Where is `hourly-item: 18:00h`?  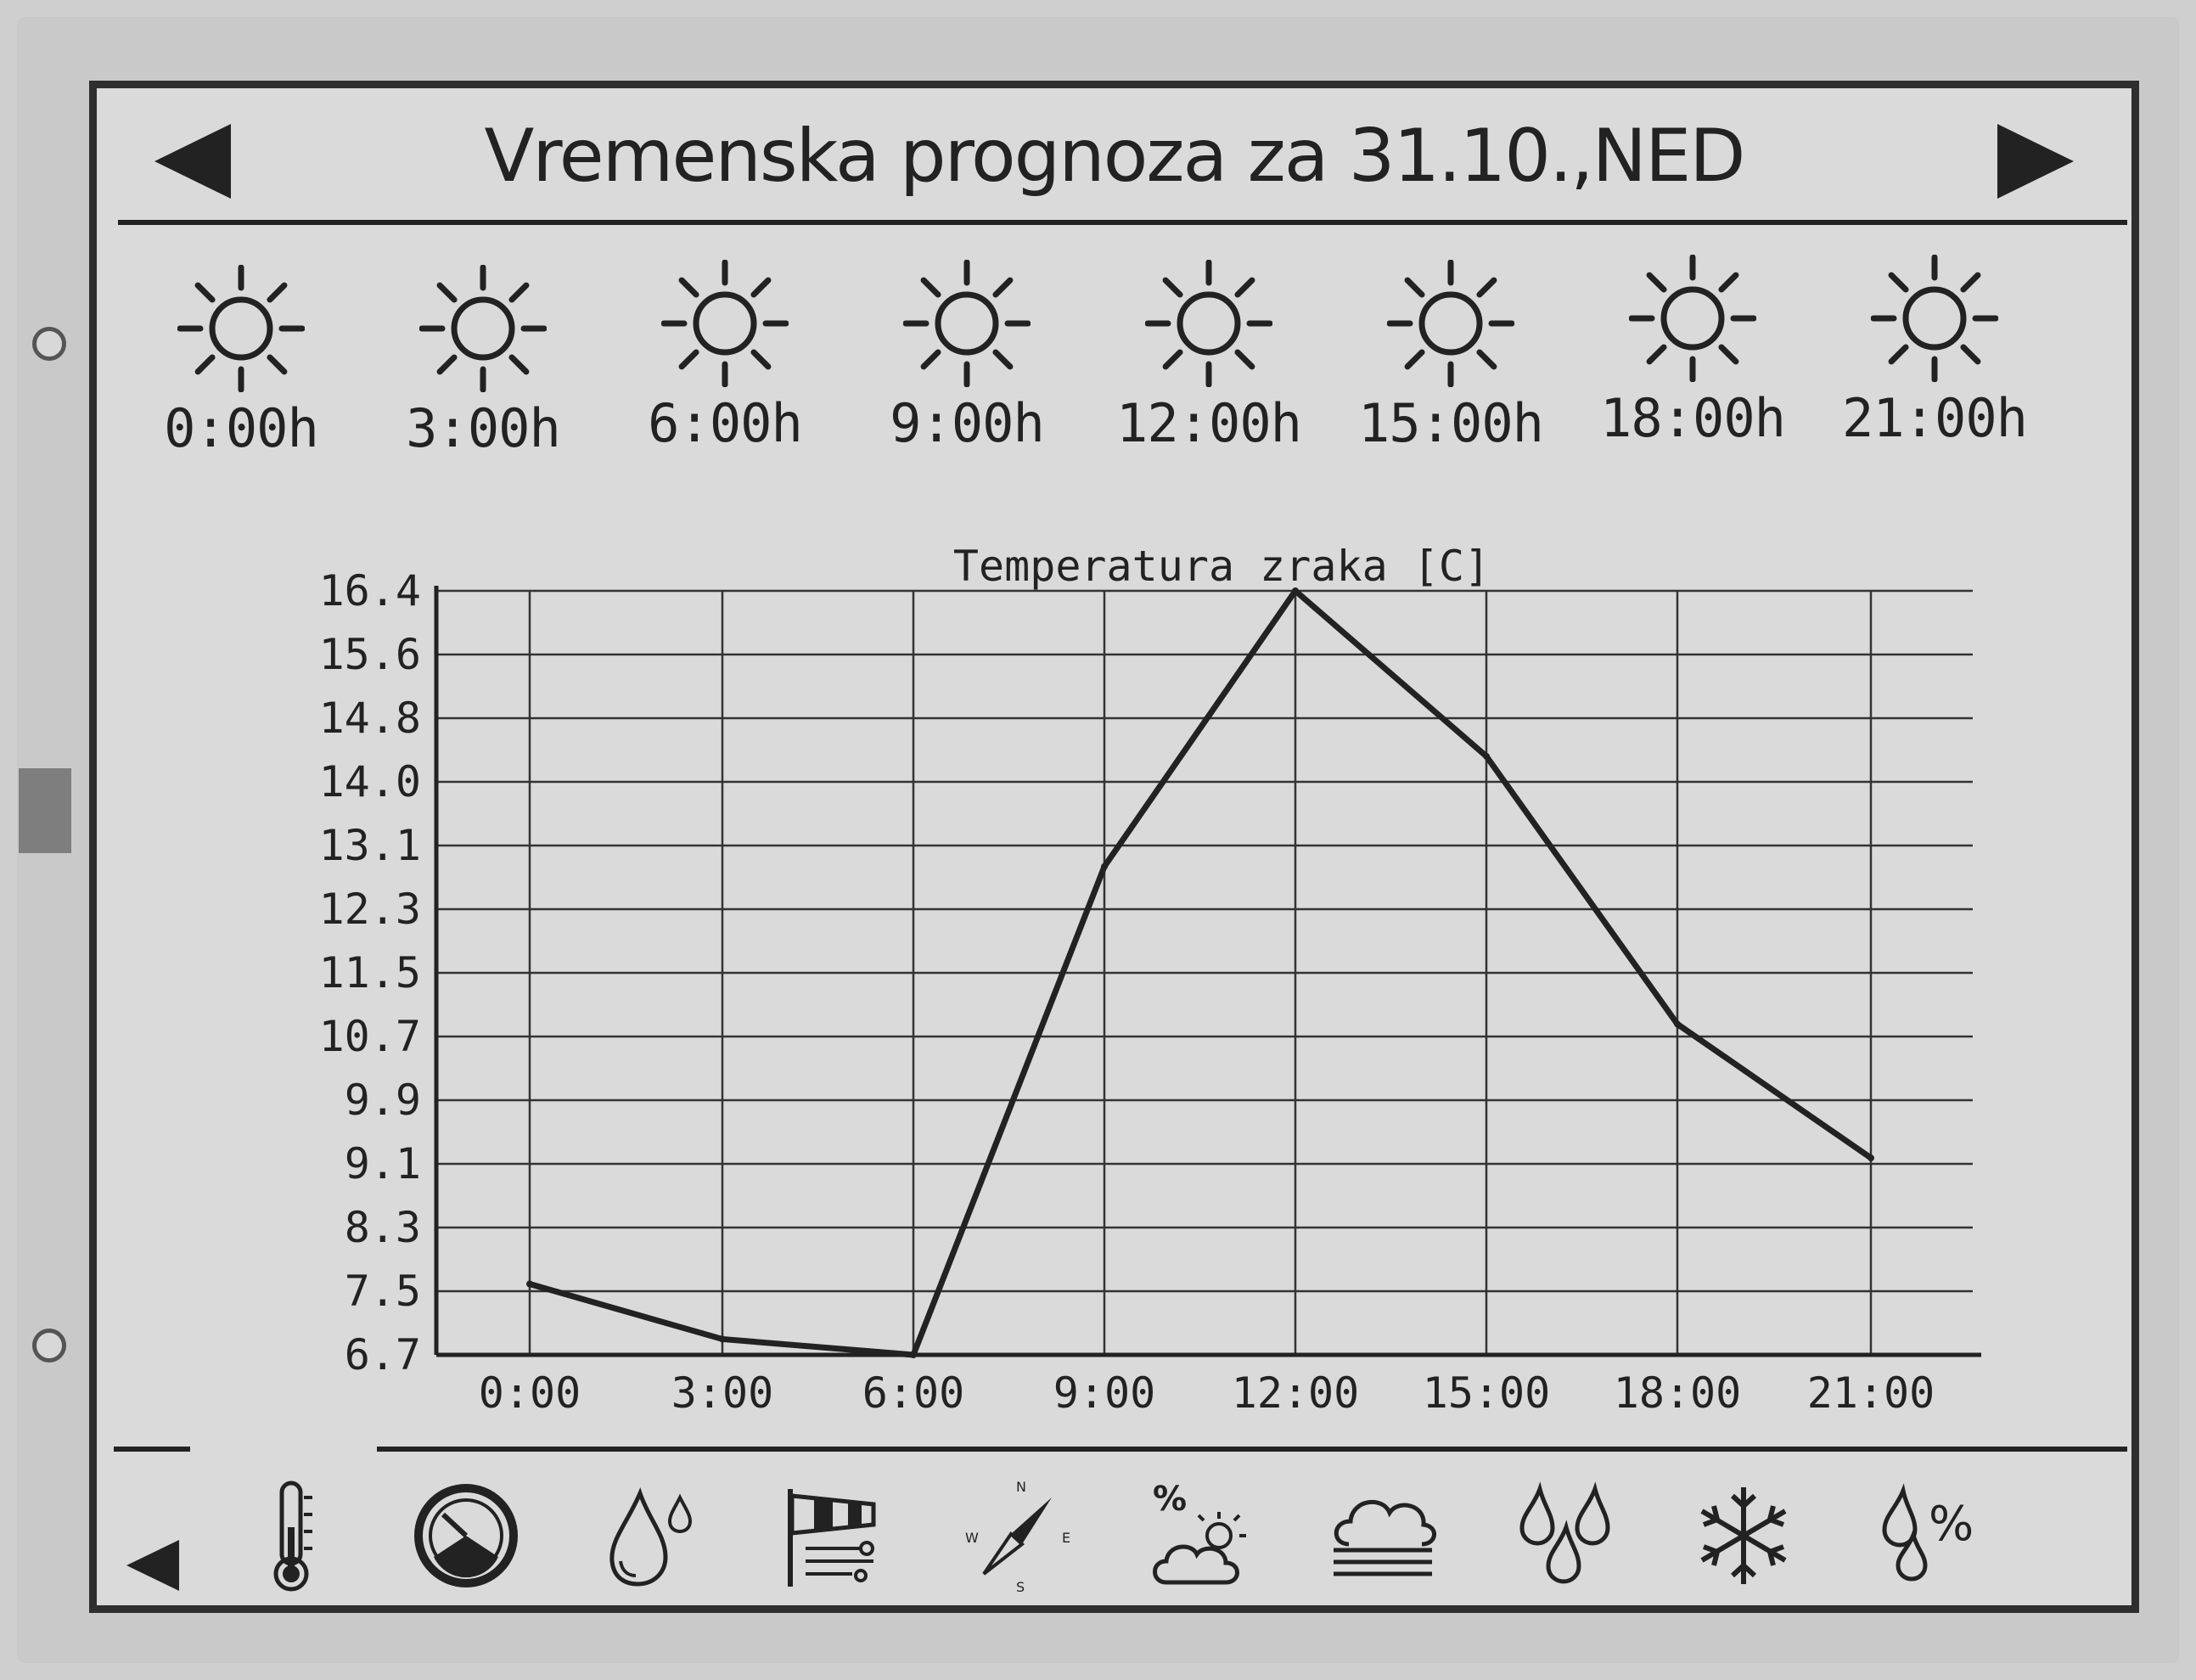
hourly-item: 18:00h is located at coordinates (1692, 352).